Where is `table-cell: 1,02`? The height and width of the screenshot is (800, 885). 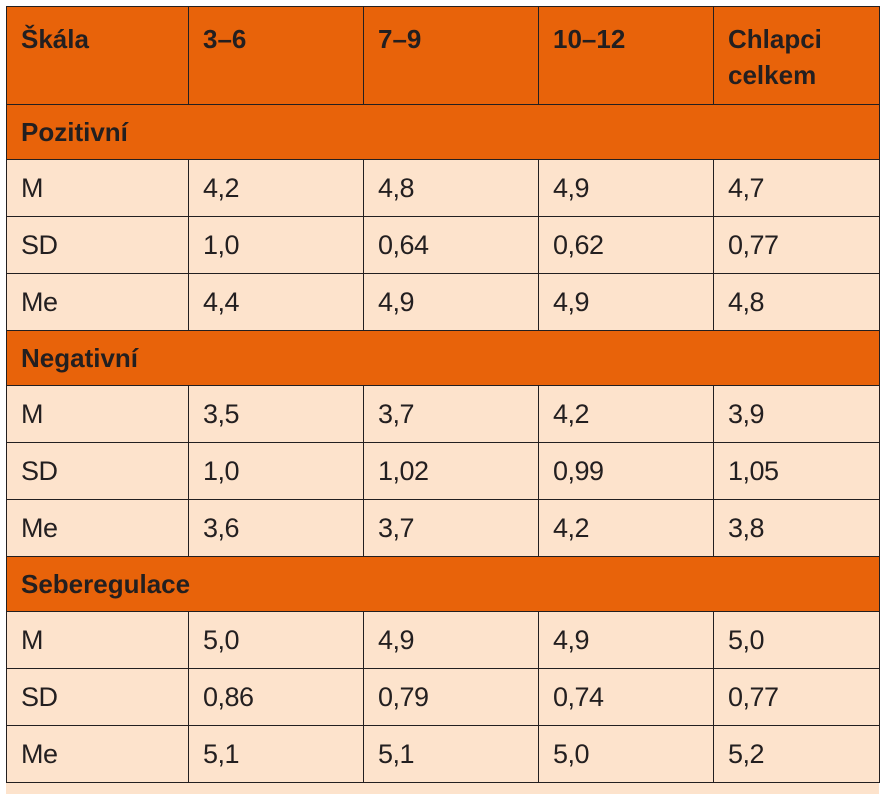
table-cell: 1,02 is located at coordinates (451, 471).